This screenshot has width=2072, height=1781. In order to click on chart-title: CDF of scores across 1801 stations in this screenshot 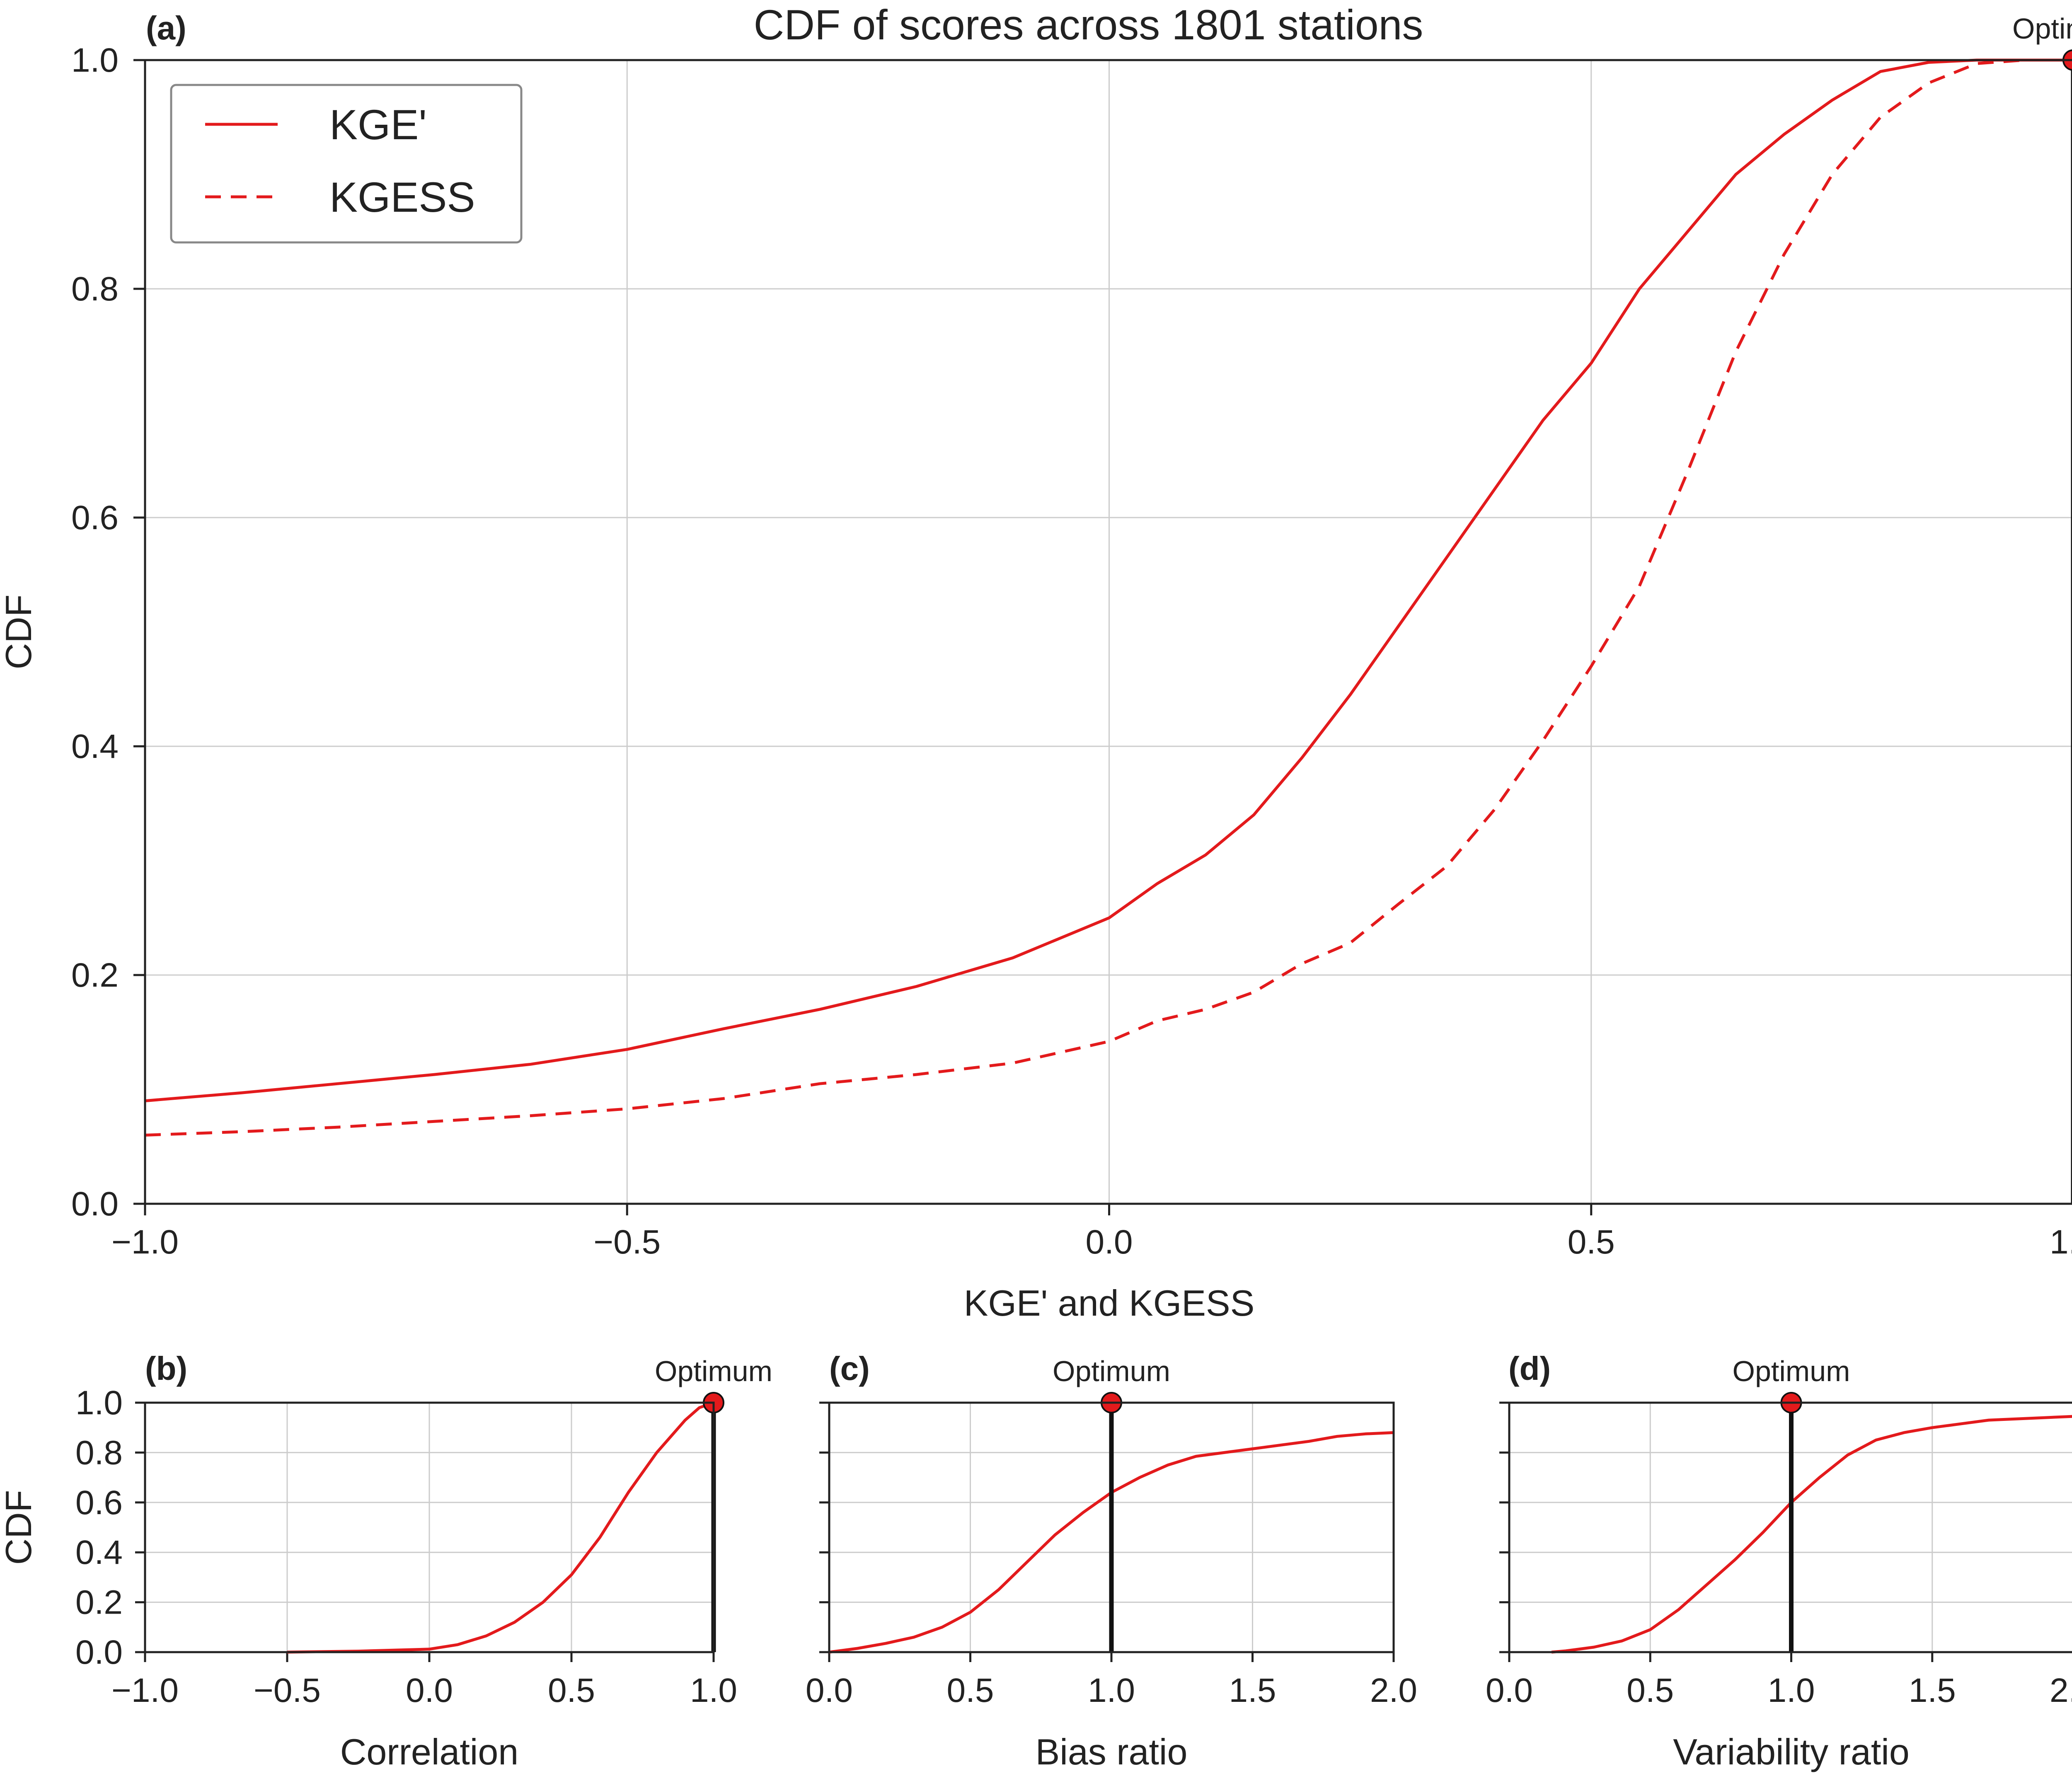, I will do `click(1088, 24)`.